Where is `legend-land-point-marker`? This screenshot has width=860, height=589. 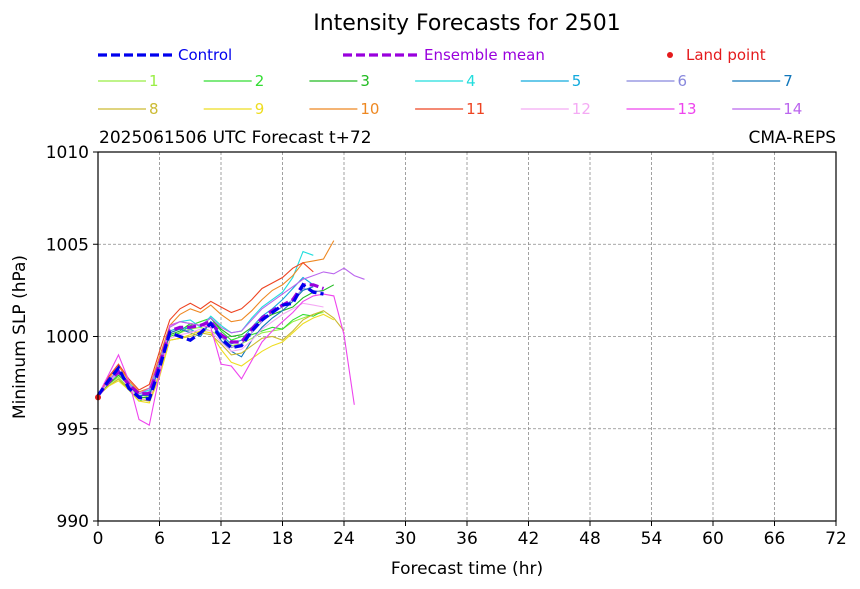 legend-land-point-marker is located at coordinates (670, 55).